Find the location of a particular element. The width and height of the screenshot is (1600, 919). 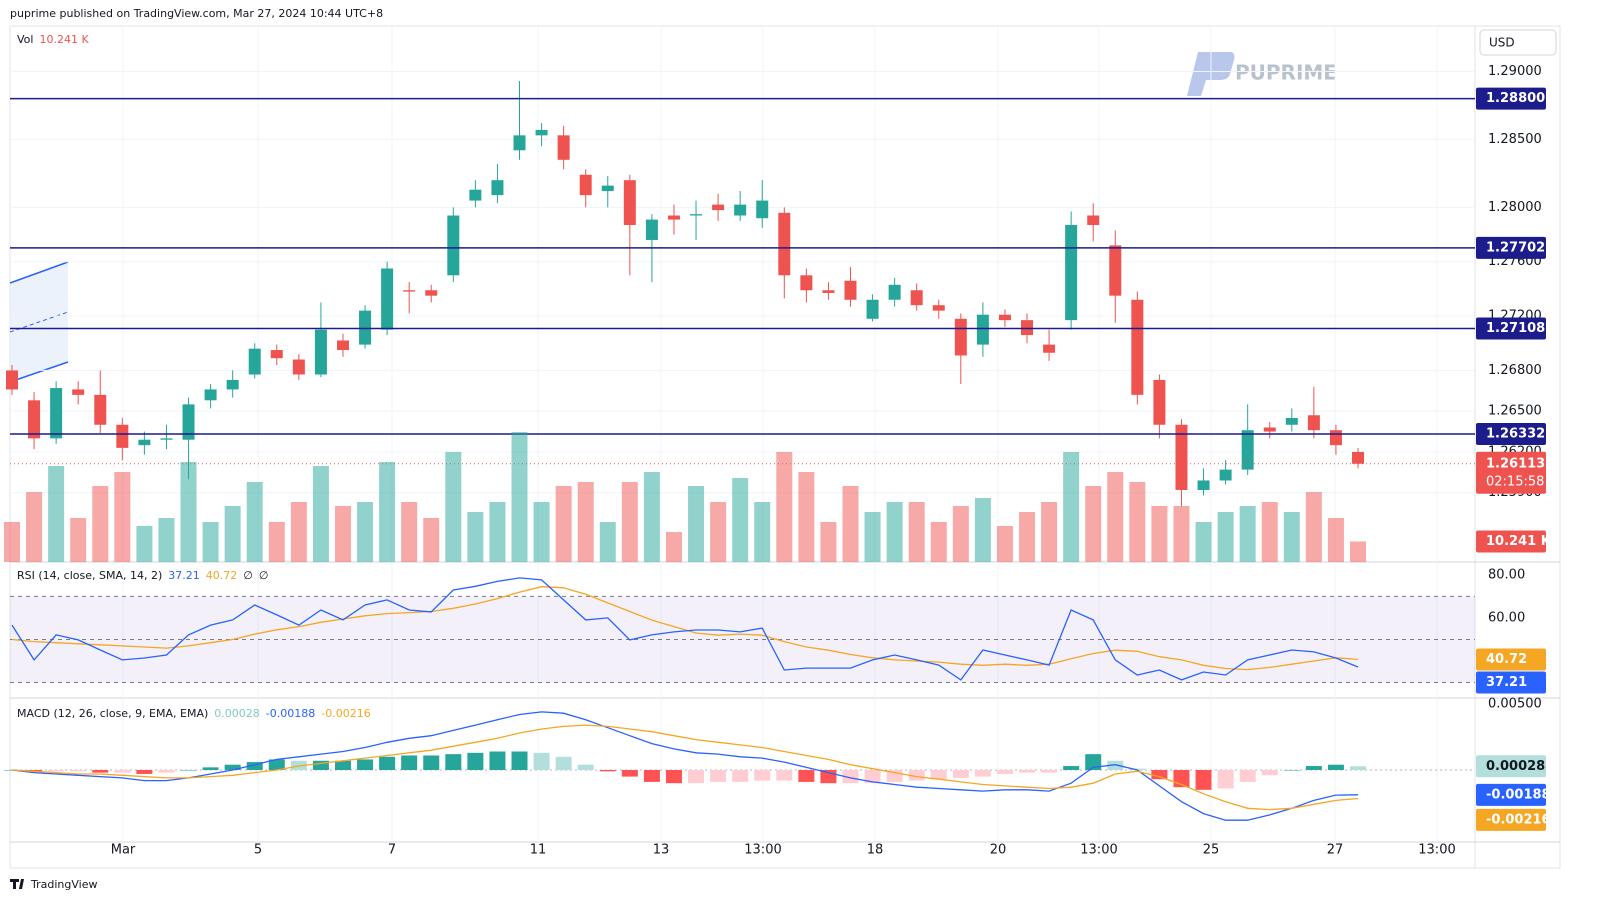

y-tick-label: 0.00500 is located at coordinates (1515, 703).